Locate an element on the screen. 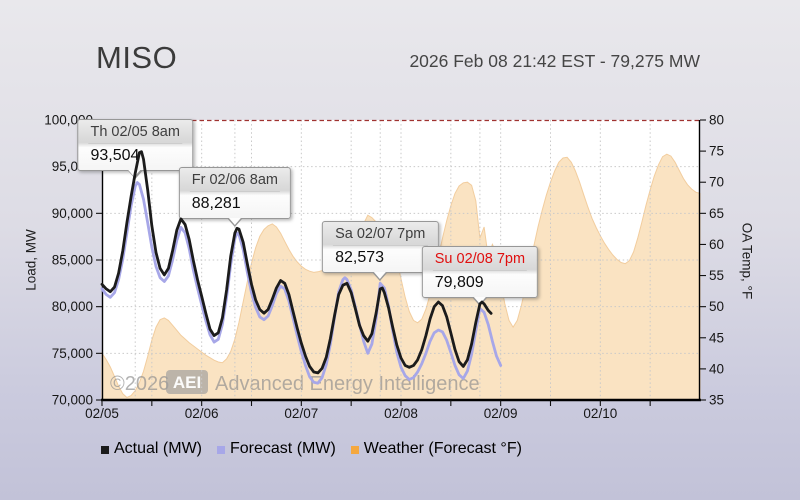 Image resolution: width=800 pixels, height=500 pixels. annotation-callout: Su 02/08 7pm 79,809 is located at coordinates (480, 276).